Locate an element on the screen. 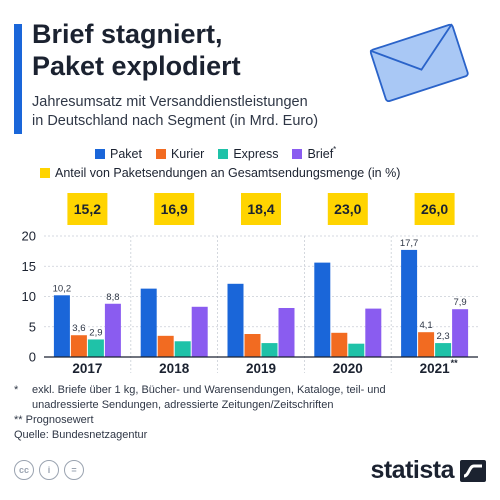  x-tick-label: 2018 is located at coordinates (174, 368).